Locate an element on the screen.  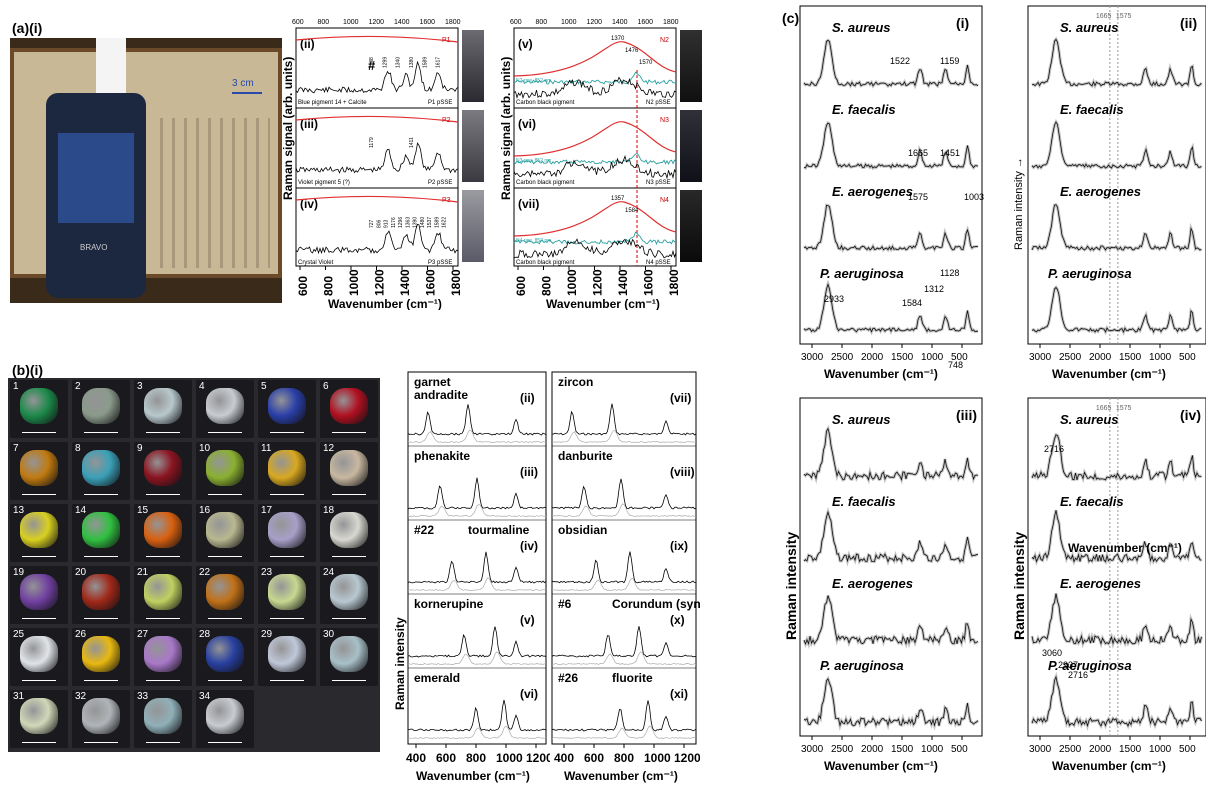
peak-label: 1537 is located at coordinates (430, 222).